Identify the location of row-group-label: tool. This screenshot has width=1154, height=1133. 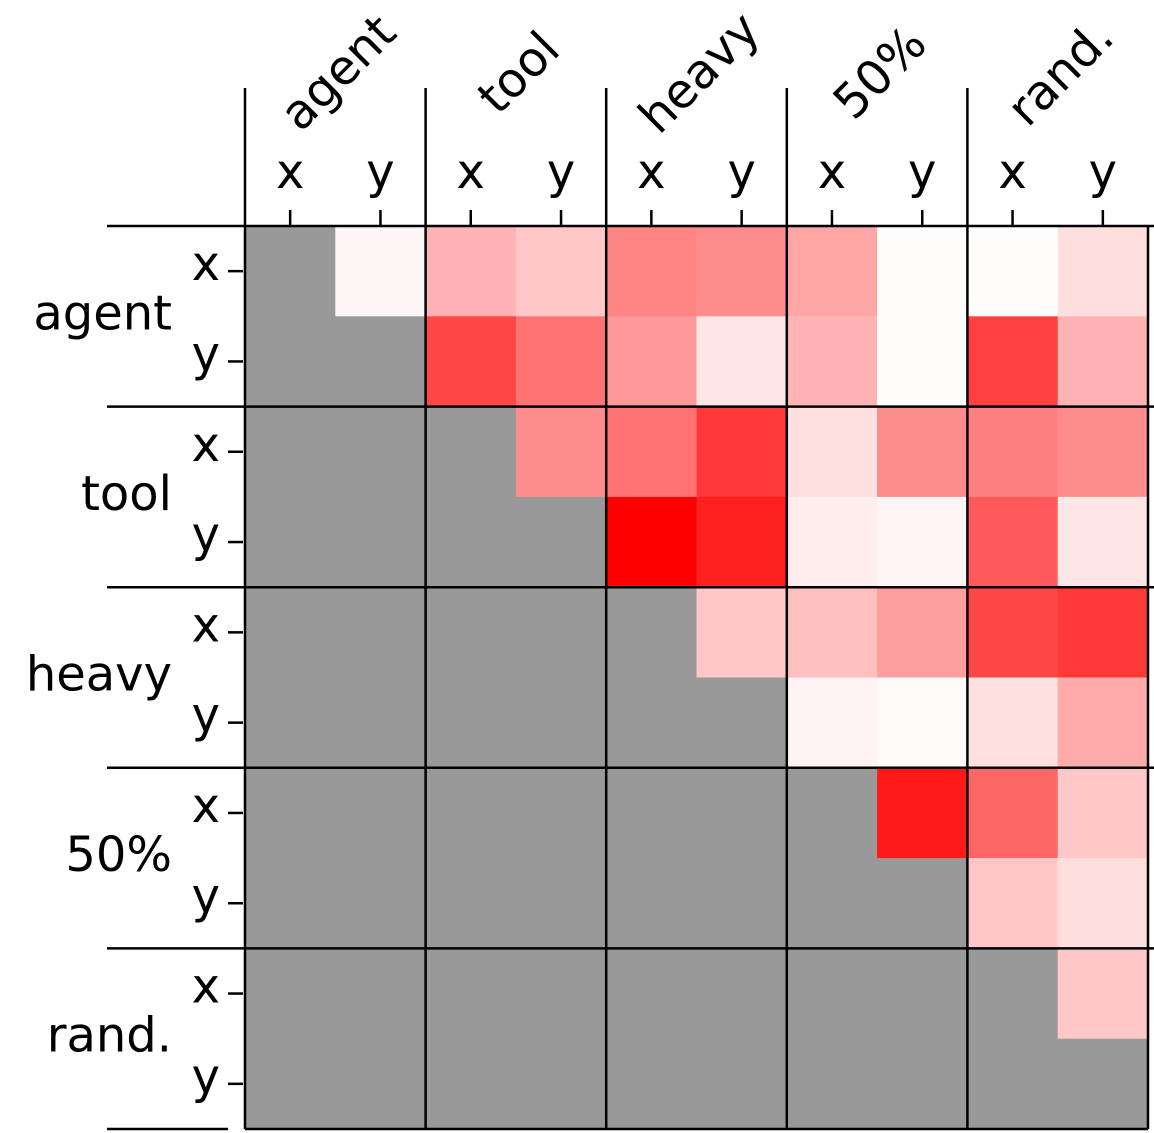
(126, 494).